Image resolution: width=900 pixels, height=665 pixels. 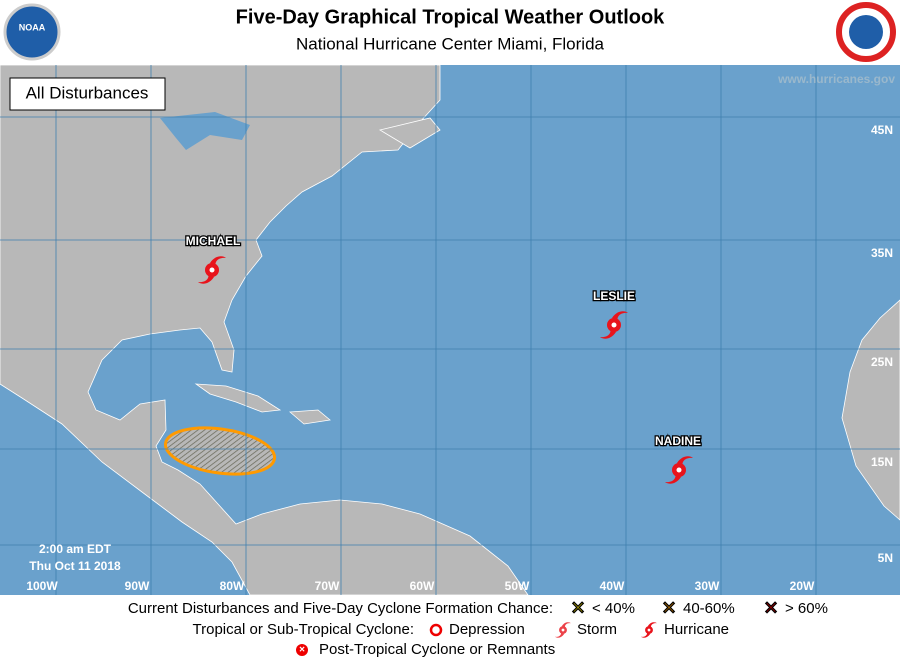 What do you see at coordinates (75, 549) in the screenshot?
I see `issue-time: 2:00 am EDT` at bounding box center [75, 549].